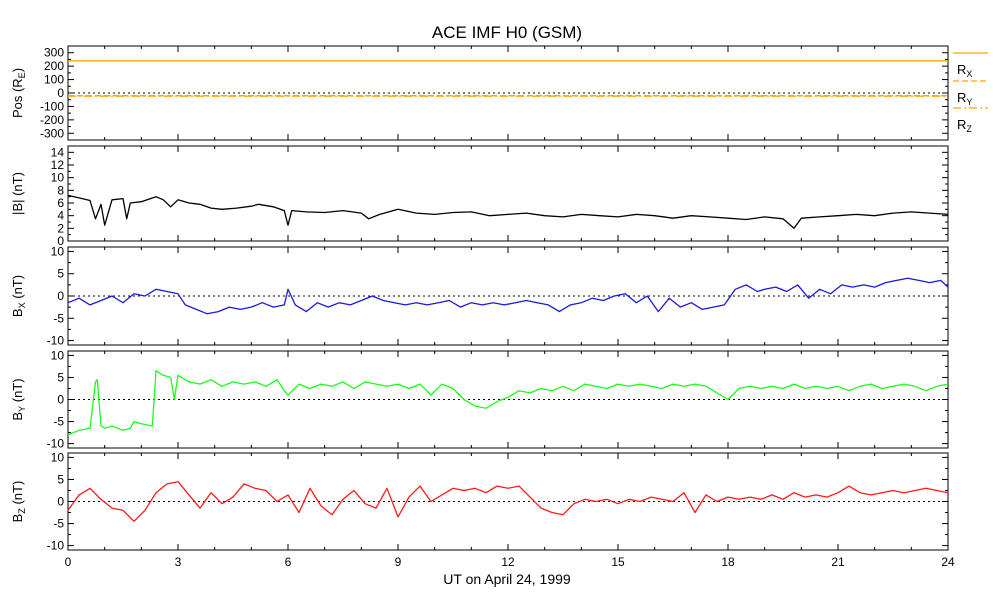  Describe the element at coordinates (964, 125) in the screenshot. I see `legend-label-rz: RZ` at that location.